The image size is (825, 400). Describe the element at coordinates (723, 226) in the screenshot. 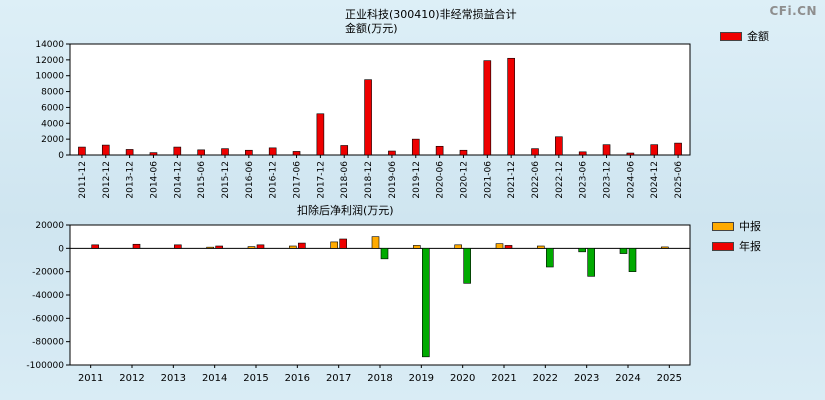

I see `interim-legend-swatch` at that location.